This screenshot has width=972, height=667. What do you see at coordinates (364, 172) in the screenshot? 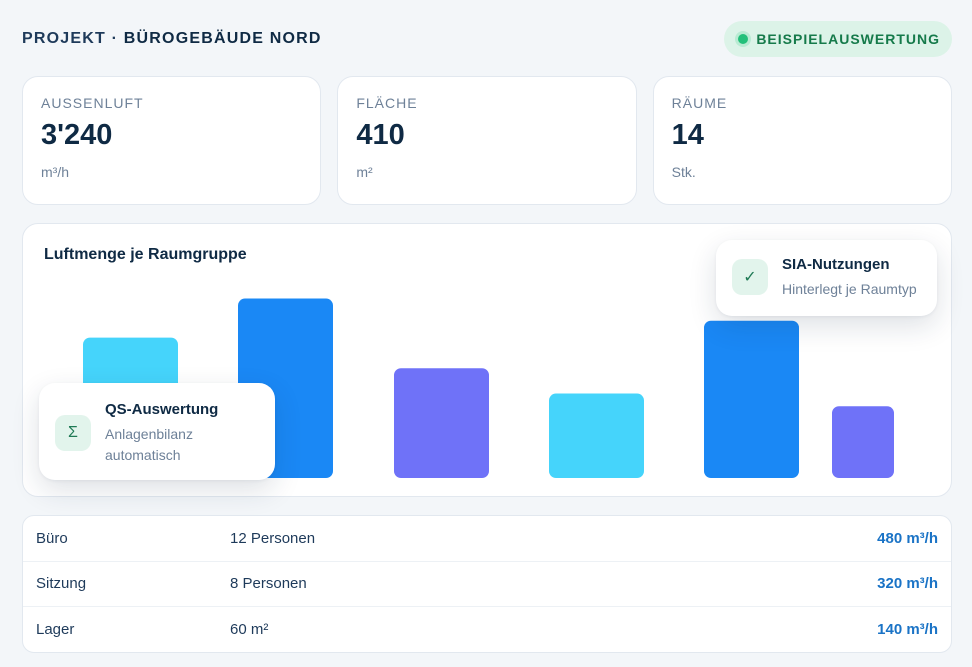
I see `stat-unit: m²` at bounding box center [364, 172].